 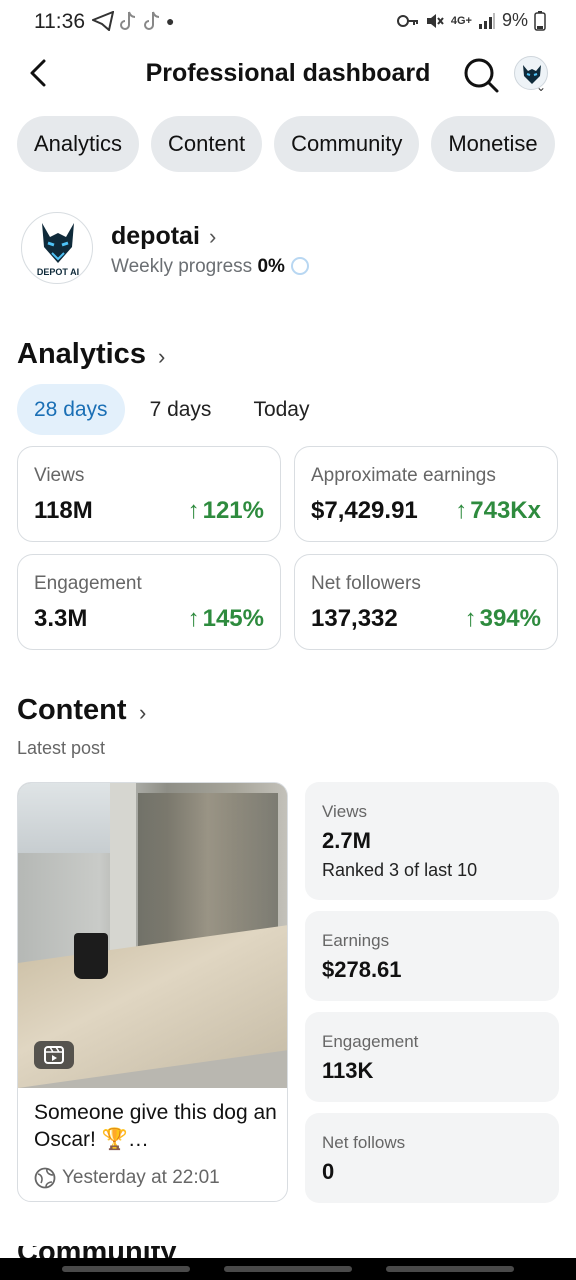 What do you see at coordinates (54, 1055) in the screenshot?
I see `reel-icon` at bounding box center [54, 1055].